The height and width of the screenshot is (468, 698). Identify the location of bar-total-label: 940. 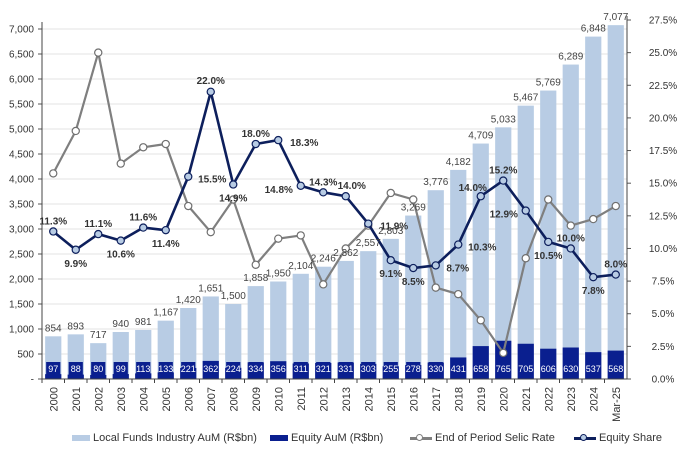
(120, 324).